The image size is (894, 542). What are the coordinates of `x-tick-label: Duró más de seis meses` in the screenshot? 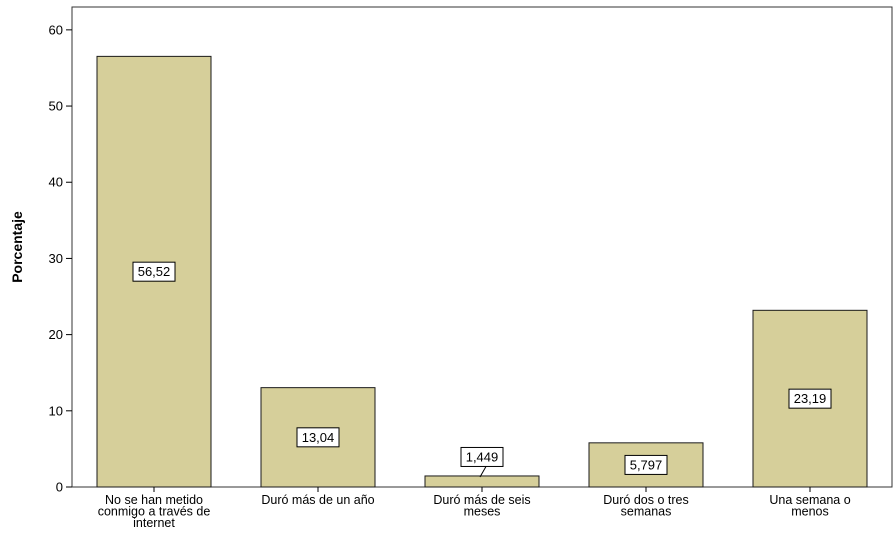 It's located at (481, 506).